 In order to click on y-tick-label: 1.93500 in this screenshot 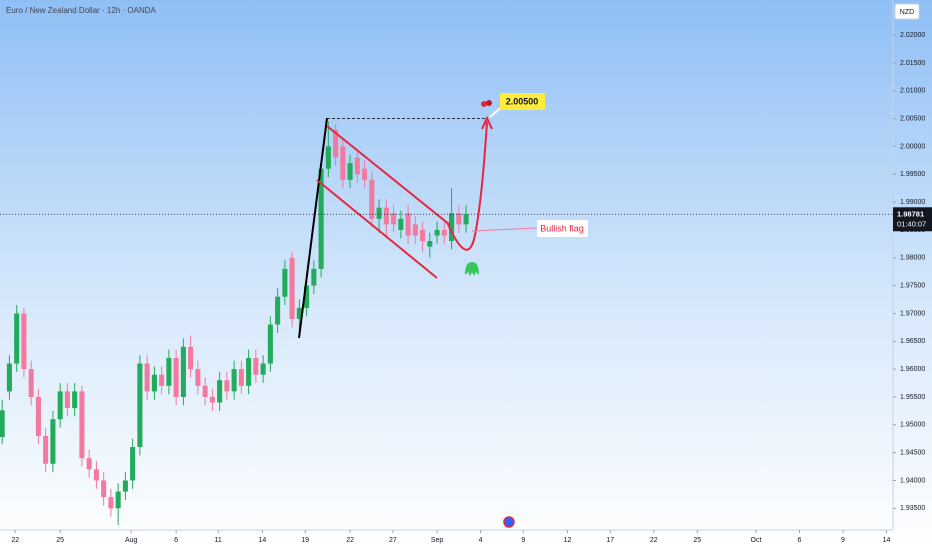, I will do `click(912, 508)`.